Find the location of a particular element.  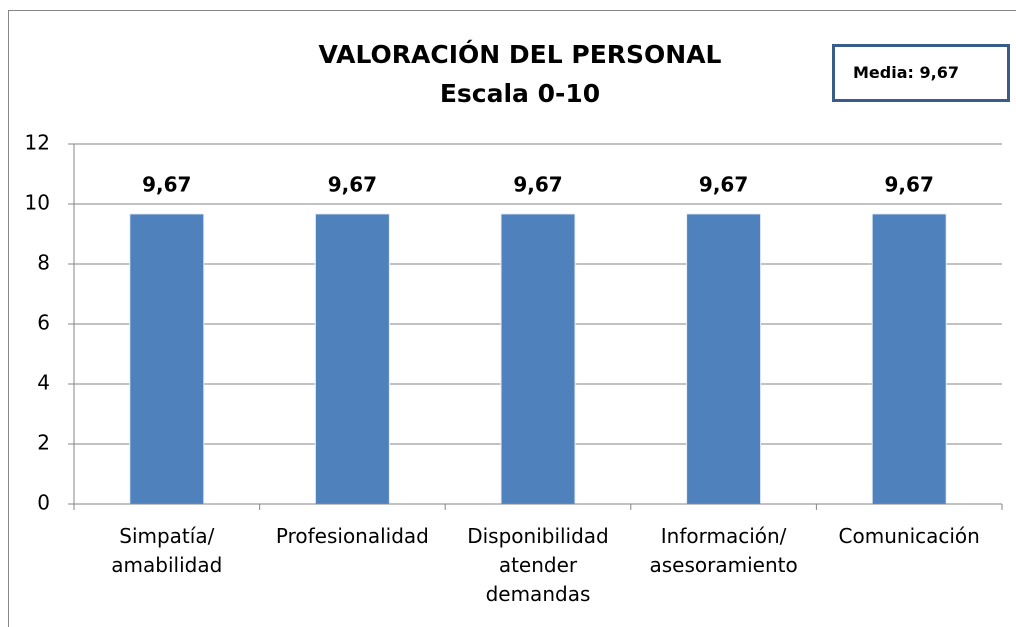

y-tick-label: 4 is located at coordinates (43, 383).